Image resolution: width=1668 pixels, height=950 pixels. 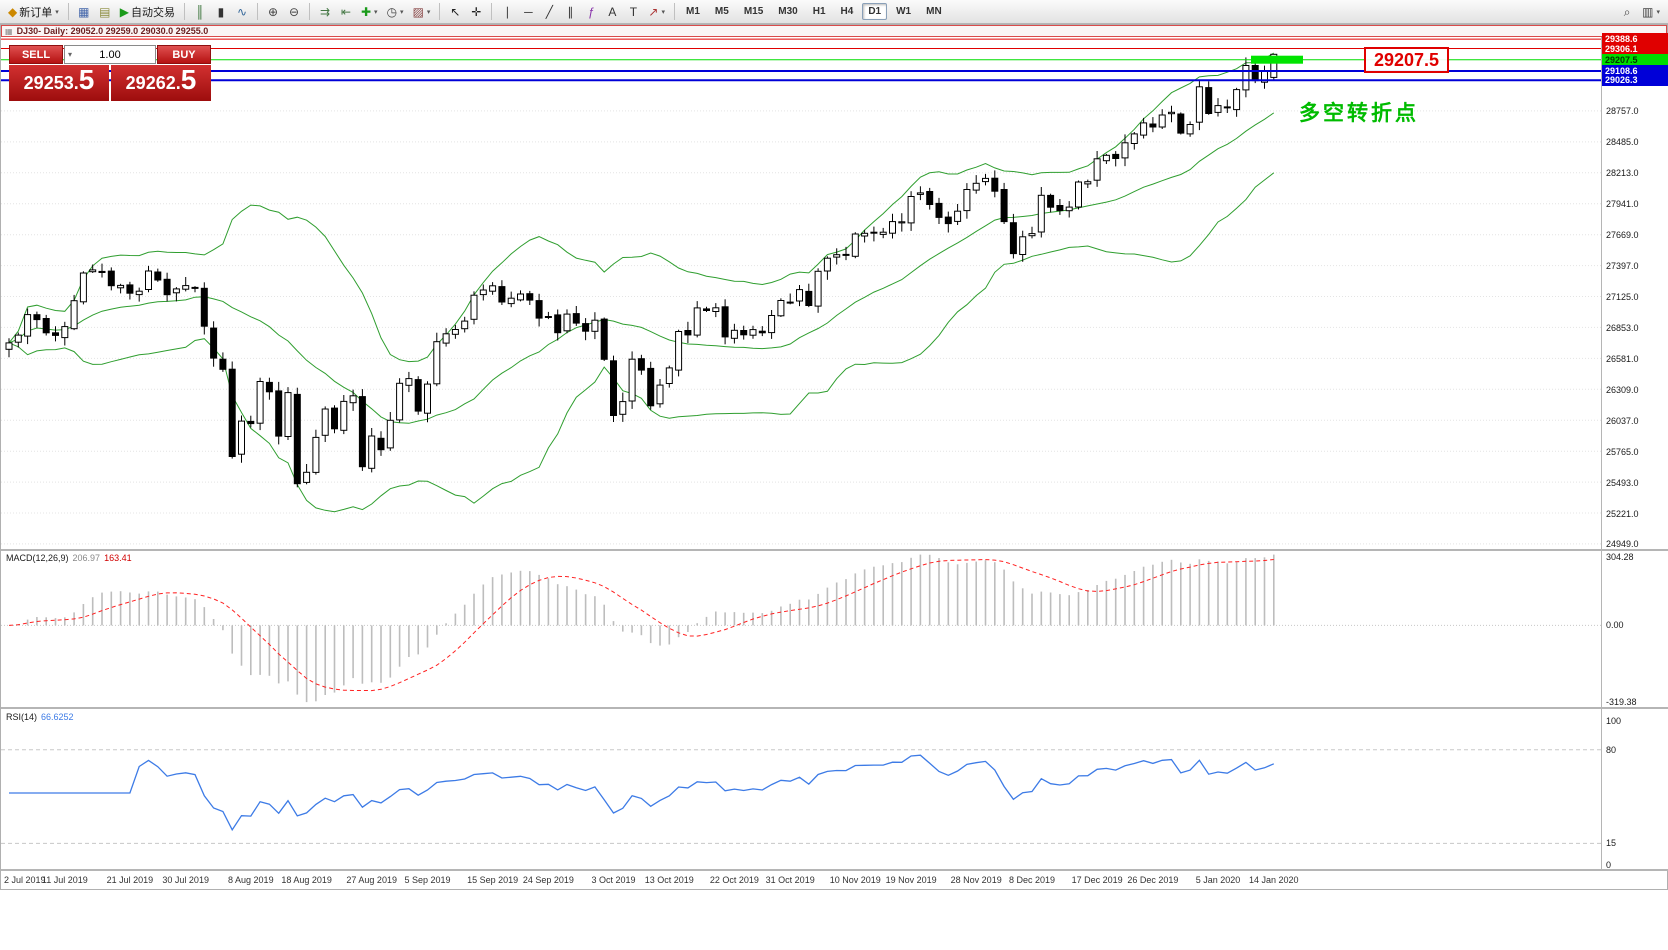 I want to click on zoom-out-icon-button: ⊖, so click(x=294, y=12).